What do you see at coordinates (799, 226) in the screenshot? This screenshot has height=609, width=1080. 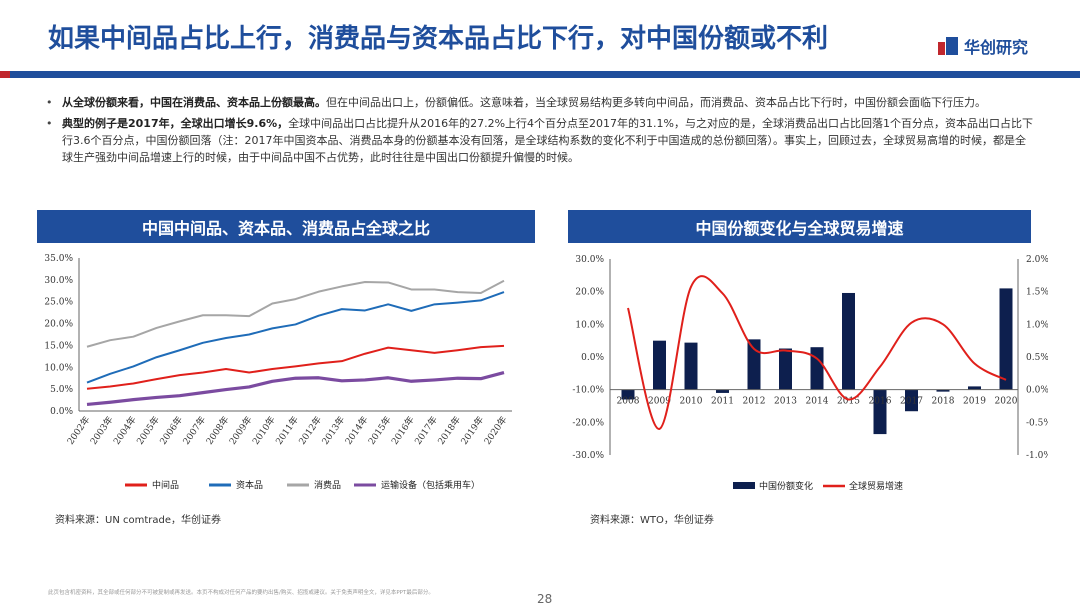 I see `right-chart-heading: 中国份额变化与全球贸易增速` at bounding box center [799, 226].